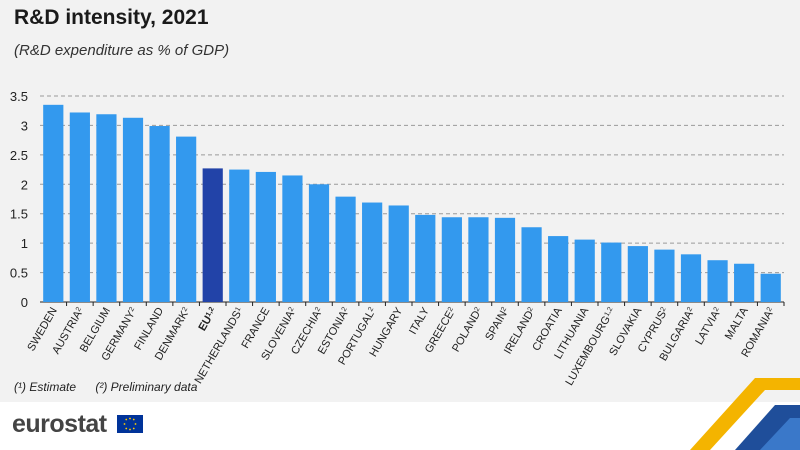 The width and height of the screenshot is (800, 450). I want to click on footnote-marker: 1, so click(238, 309).